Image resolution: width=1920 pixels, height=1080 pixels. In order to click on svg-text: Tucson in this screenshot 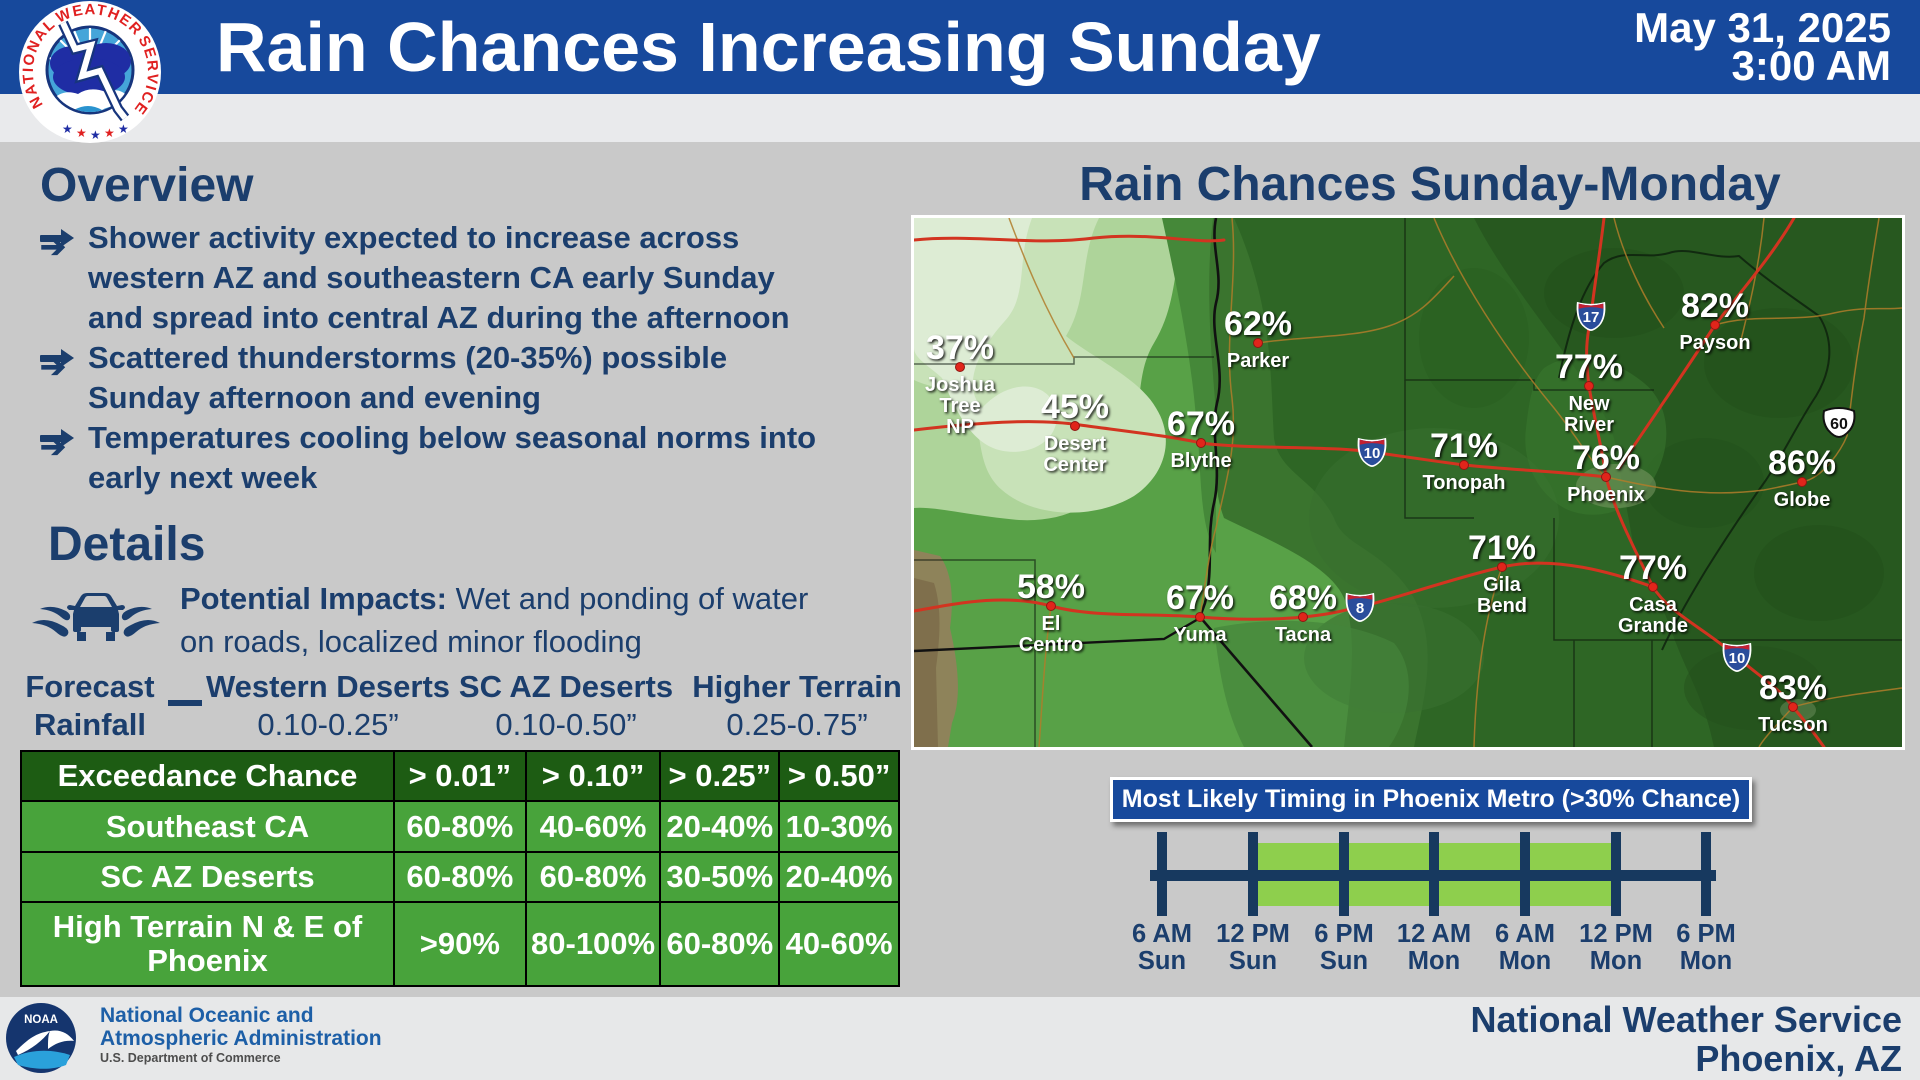, I will do `click(1793, 725)`.